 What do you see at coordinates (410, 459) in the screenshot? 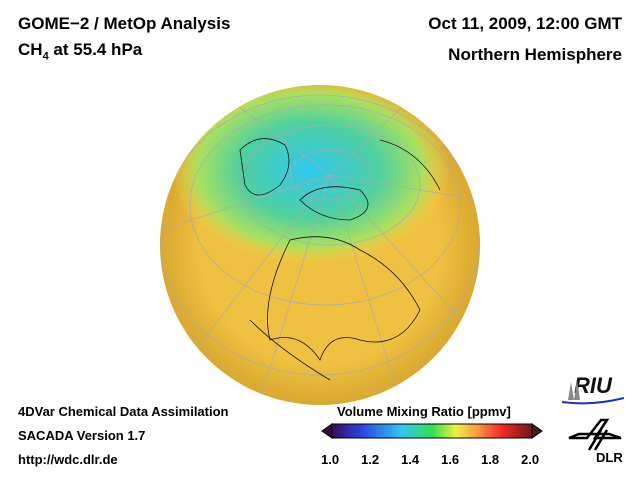
I see `tick: 1.4` at bounding box center [410, 459].